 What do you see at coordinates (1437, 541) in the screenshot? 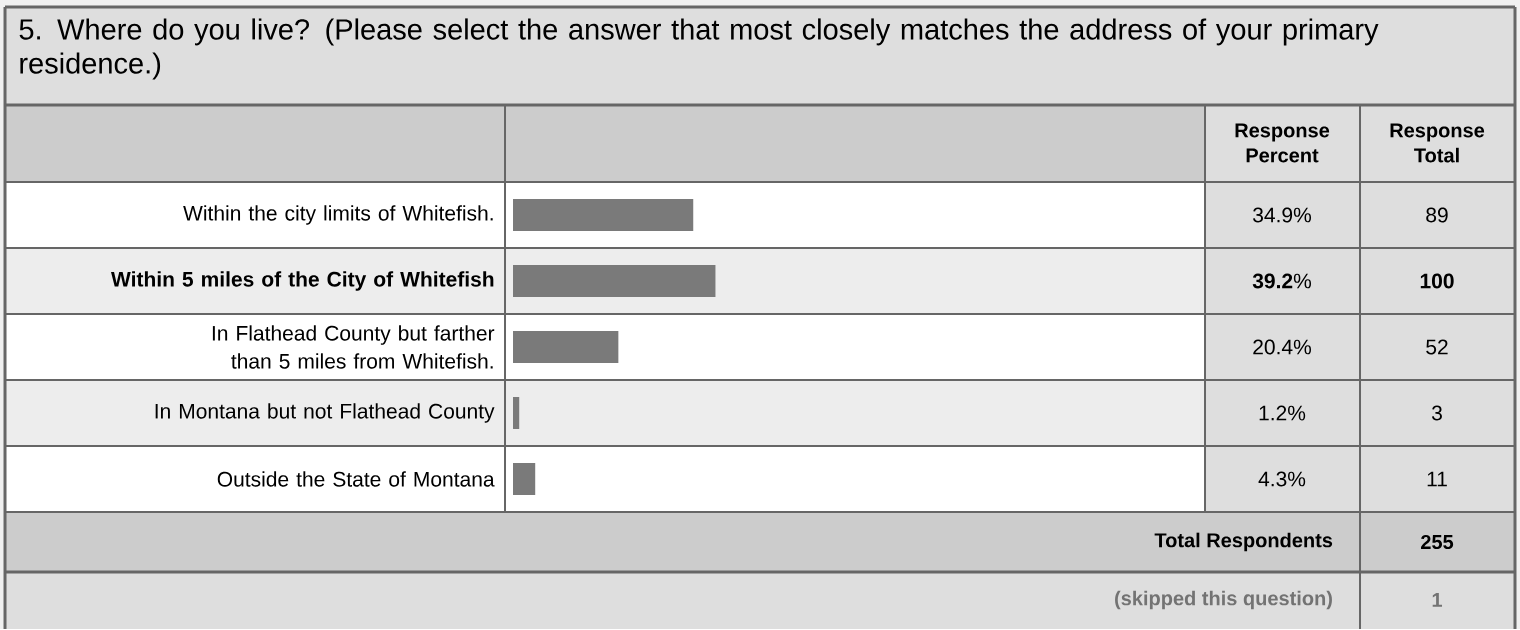
I see `text: 255` at bounding box center [1437, 541].